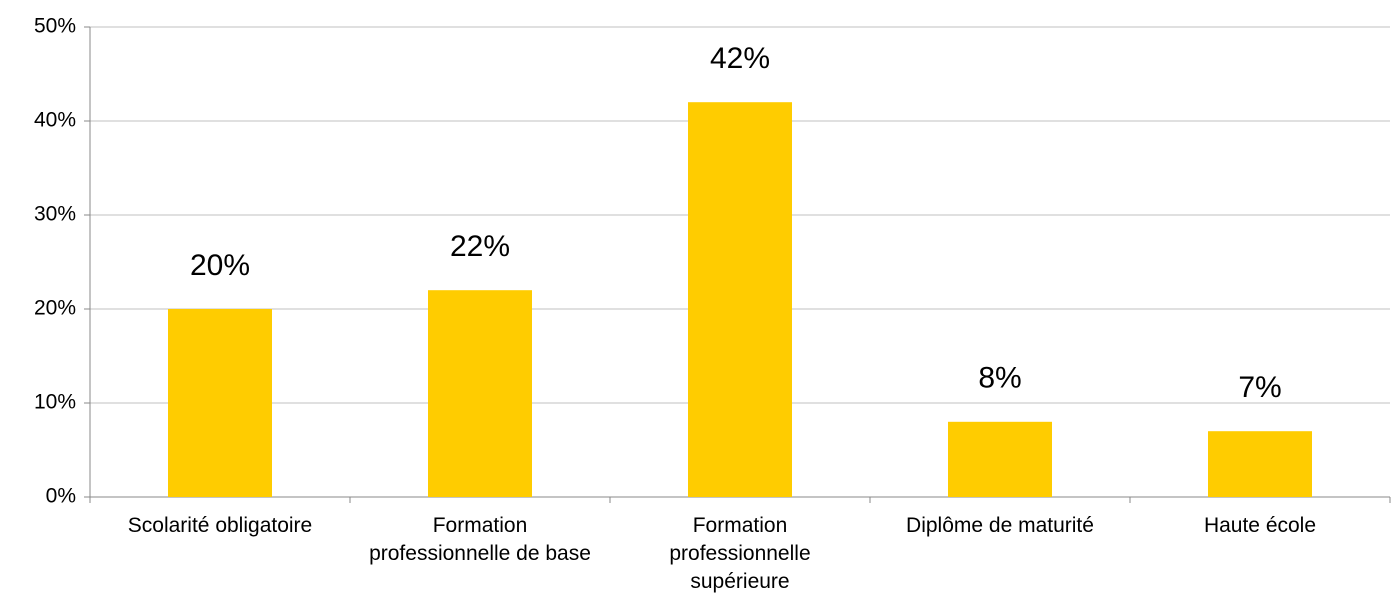 The image size is (1391, 608). Describe the element at coordinates (1260, 525) in the screenshot. I see `x-tick-label: Haute école` at that location.